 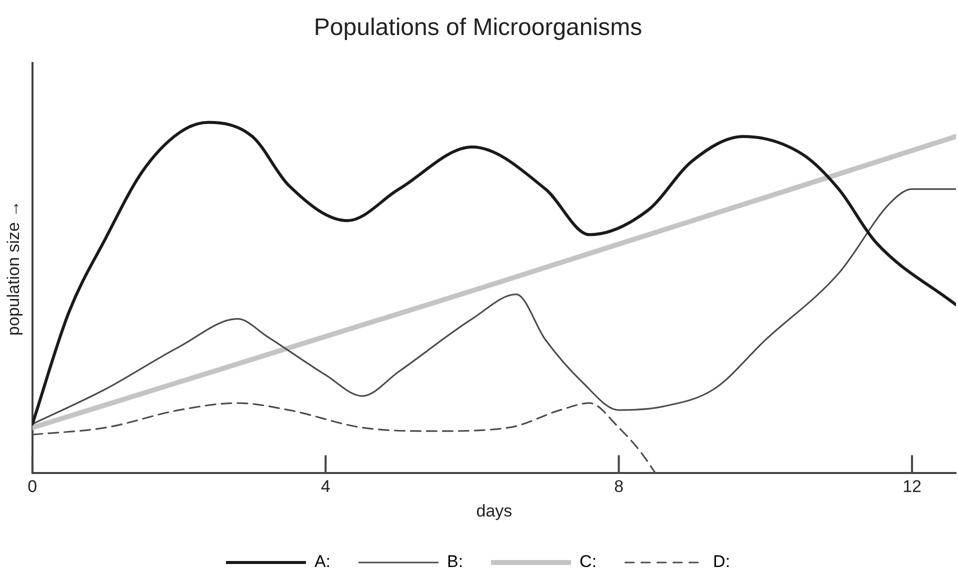 What do you see at coordinates (619, 486) in the screenshot?
I see `x-tick-label: 8` at bounding box center [619, 486].